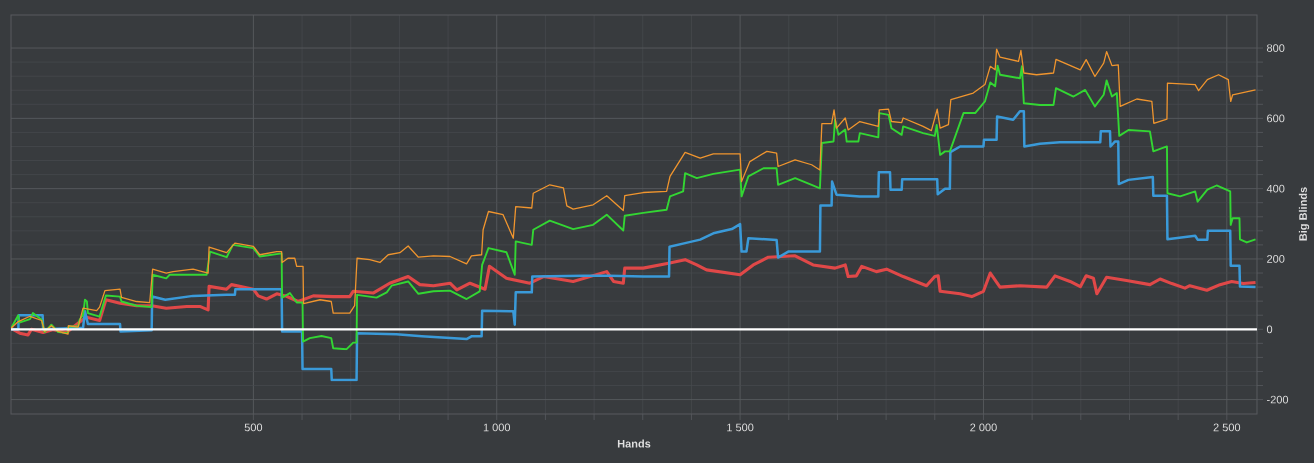 The image size is (1314, 463). What do you see at coordinates (740, 427) in the screenshot?
I see `x-tick-label: 1 500` at bounding box center [740, 427].